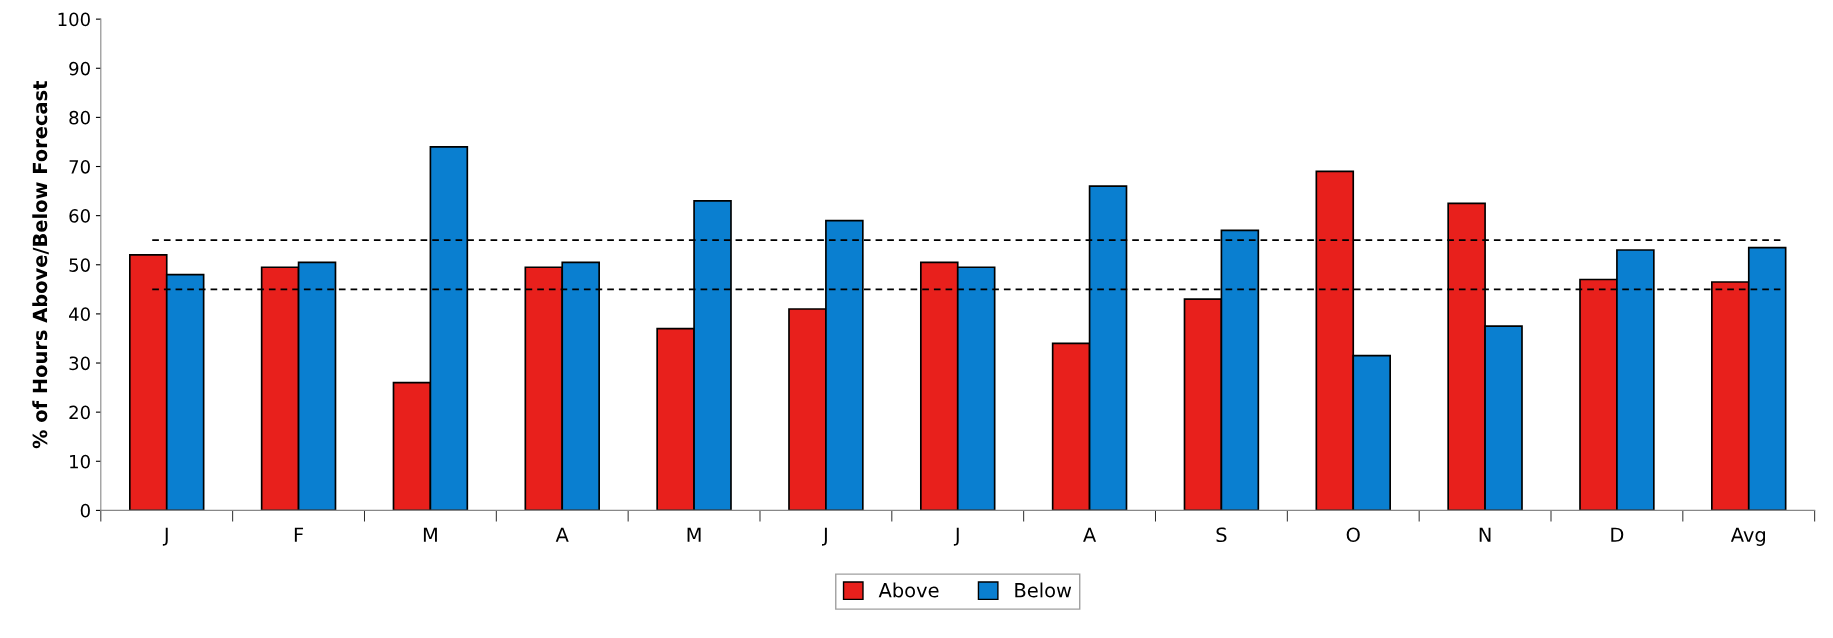 This screenshot has height=638, width=1833. What do you see at coordinates (1221, 535) in the screenshot?
I see `x-tick-label: S` at bounding box center [1221, 535].